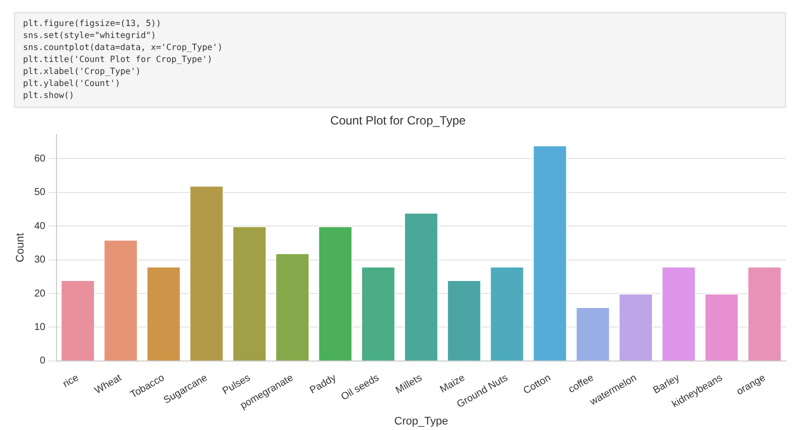  Describe the element at coordinates (118, 60) in the screenshot. I see `text: plt.title('Count Plot for Crop_Type')` at that location.